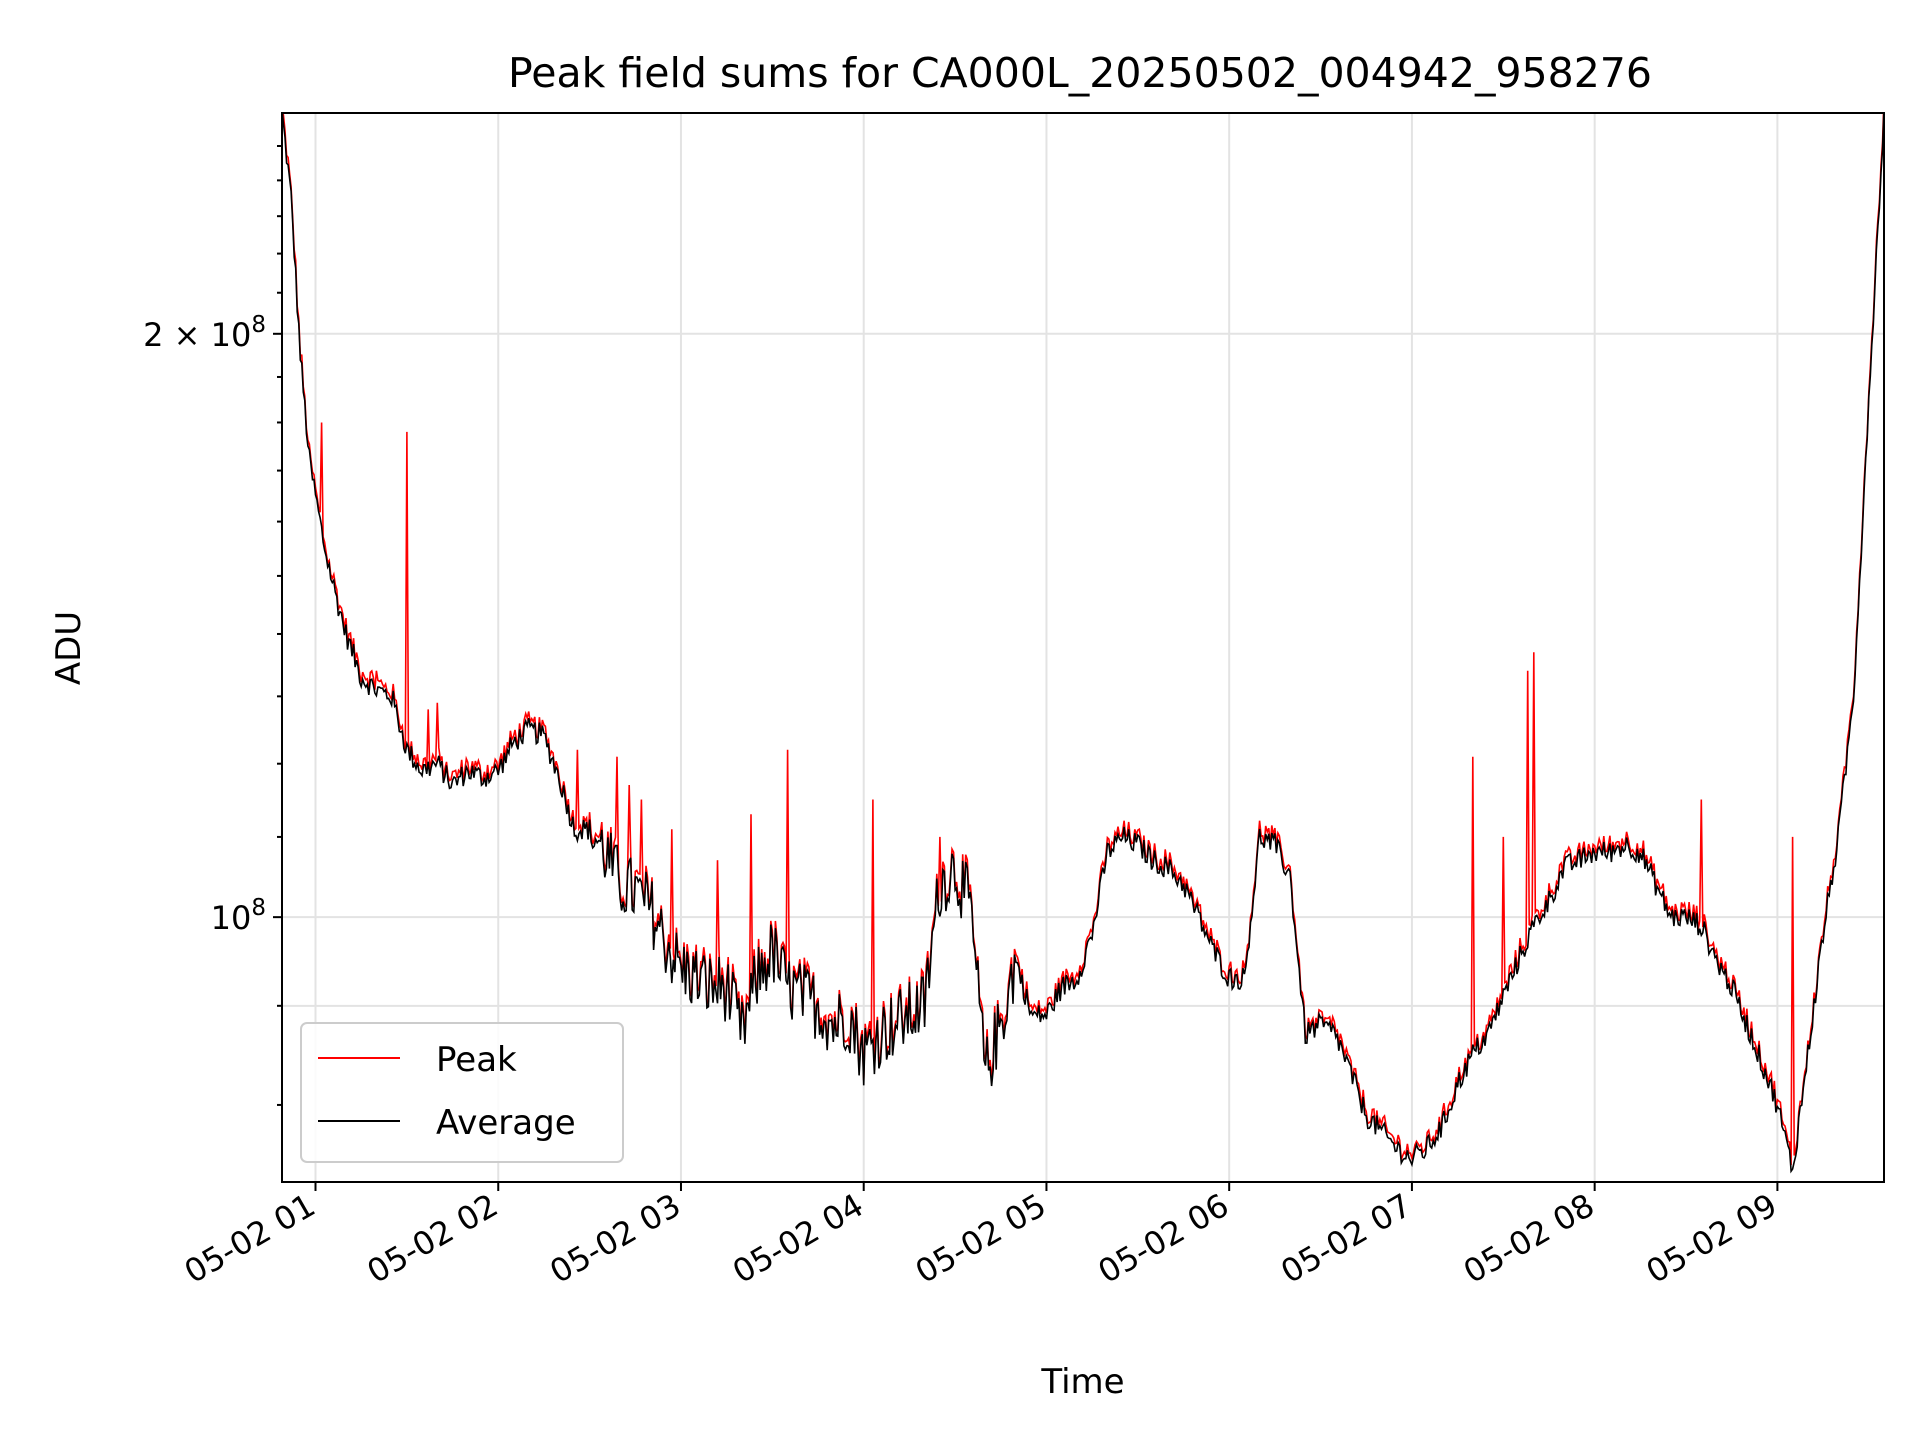  I want to click on legend-peak-label: Peak, so click(476, 1060).